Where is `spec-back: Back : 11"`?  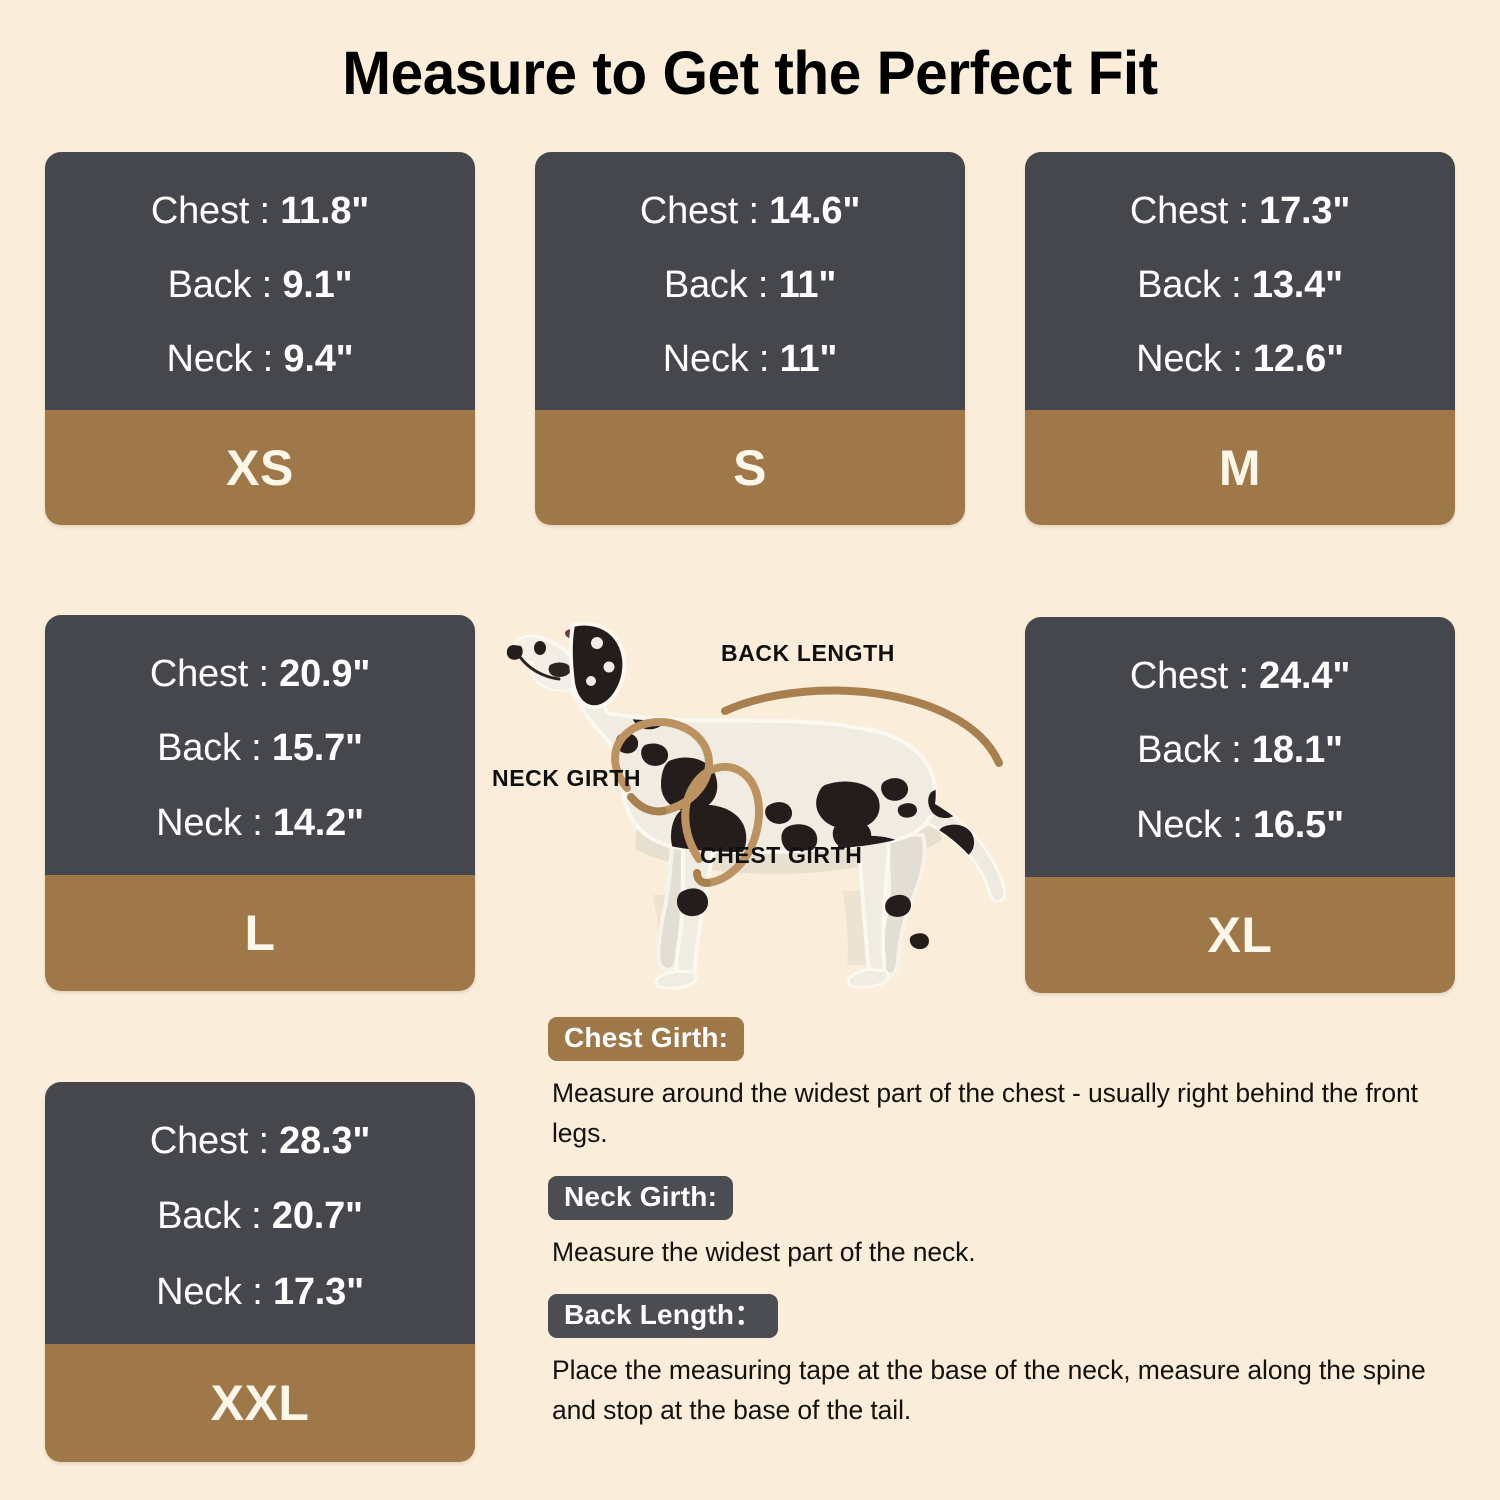 spec-back: Back : 11" is located at coordinates (750, 284).